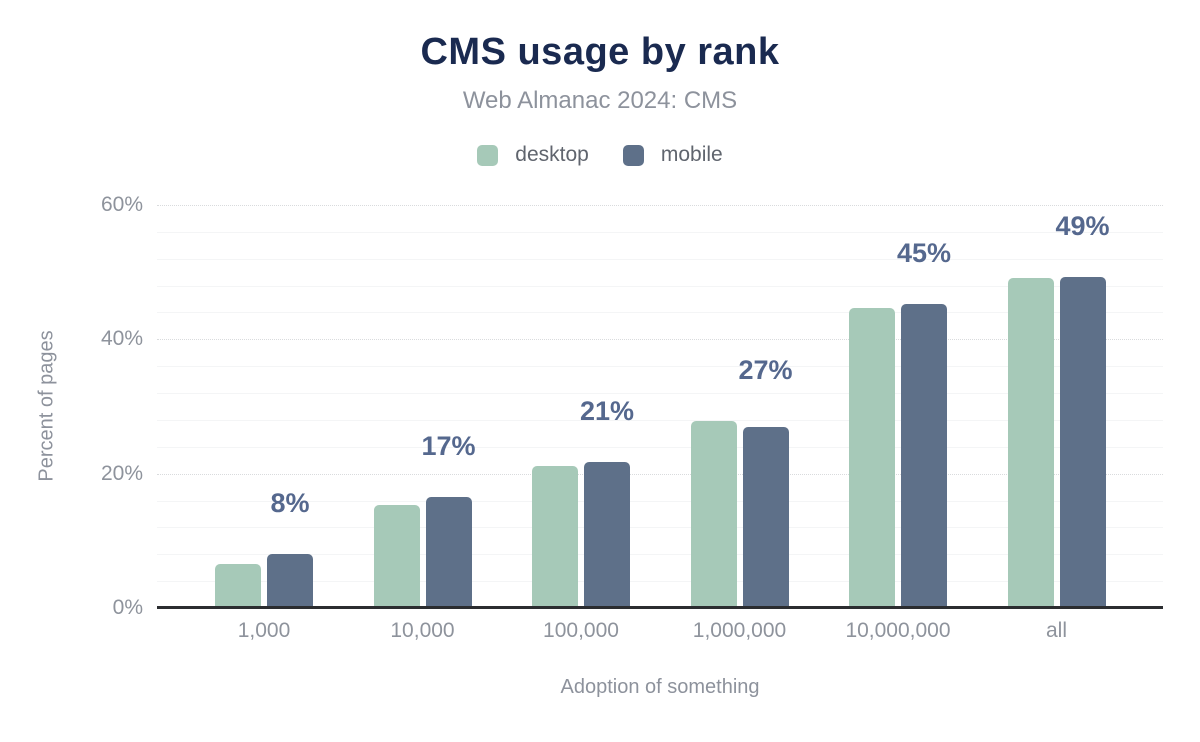 Image resolution: width=1200 pixels, height=742 pixels. I want to click on x-axis-line, so click(660, 607).